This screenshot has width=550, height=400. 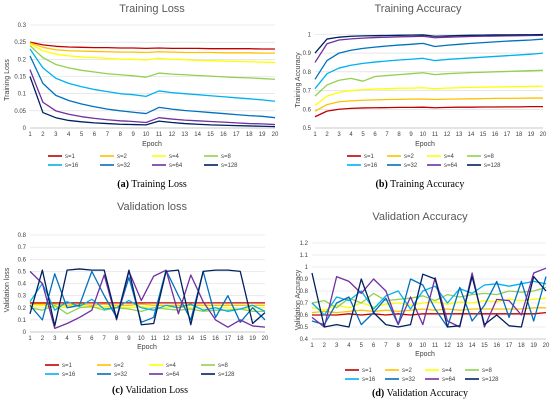 What do you see at coordinates (327, 135) in the screenshot?
I see `x-tick-label: 2` at bounding box center [327, 135].